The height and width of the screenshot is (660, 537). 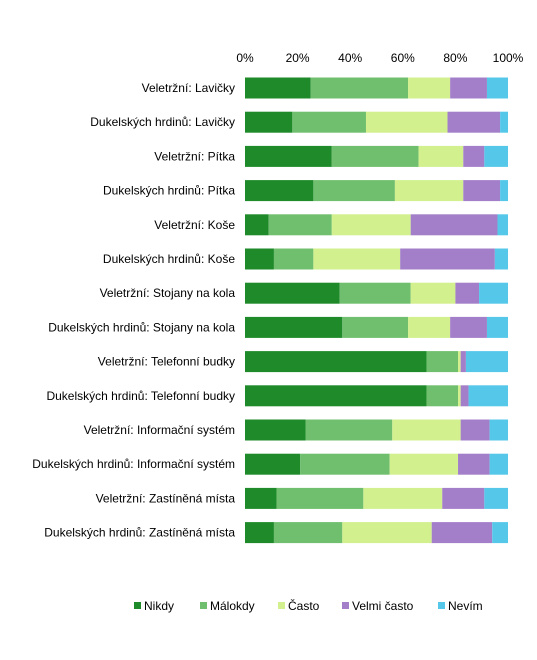 I want to click on category-label: Veletržní: Lavičky, so click(x=188, y=88).